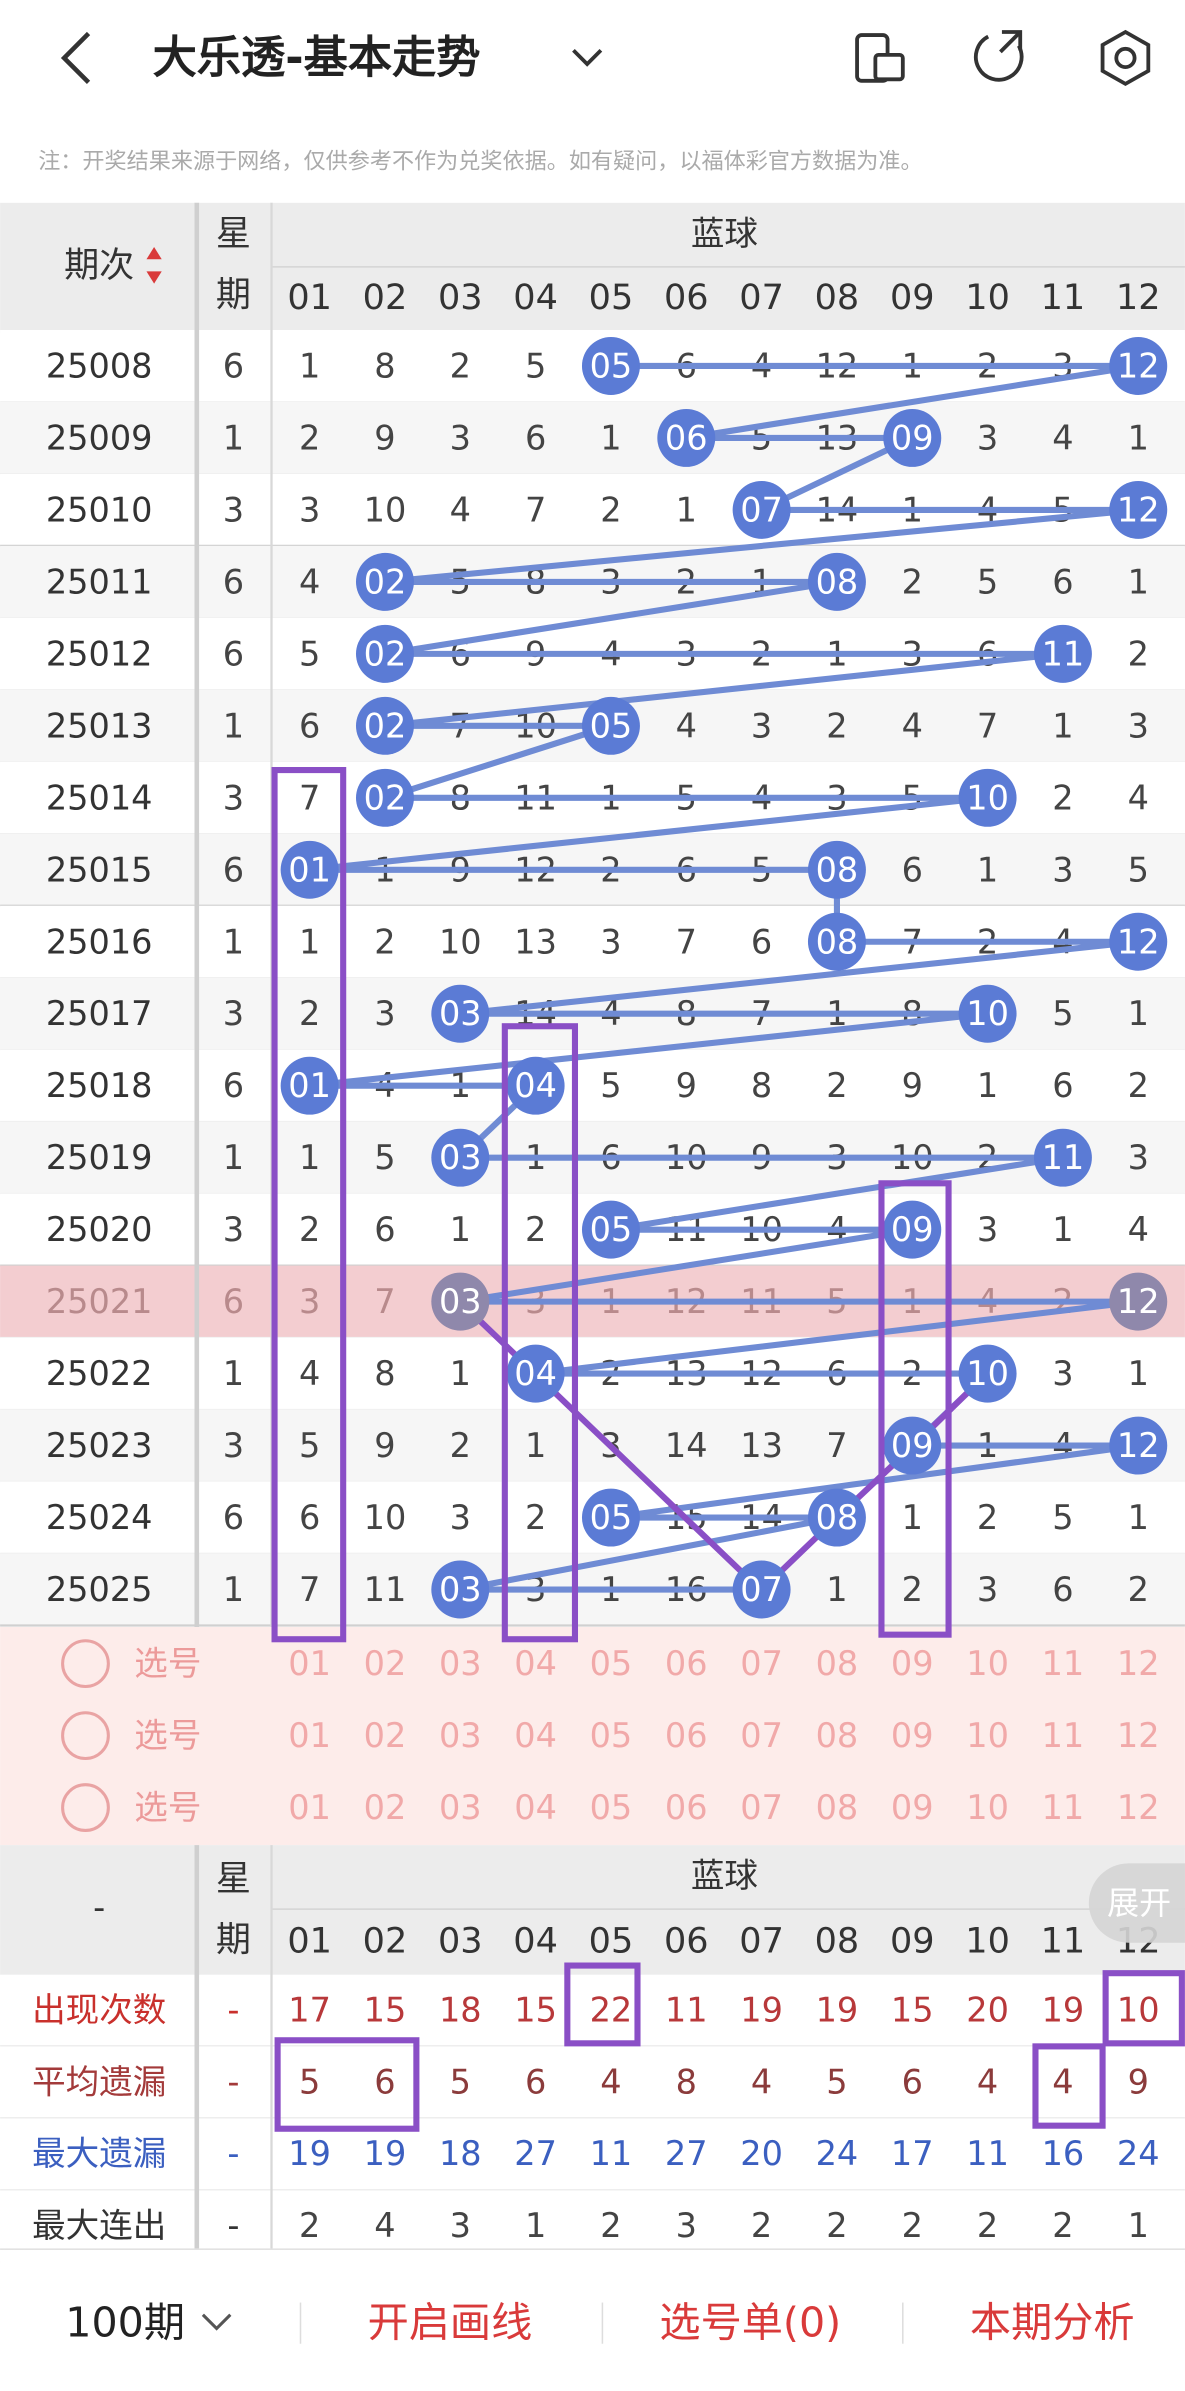  What do you see at coordinates (385, 797) in the screenshot?
I see `ball-number: 02` at bounding box center [385, 797].